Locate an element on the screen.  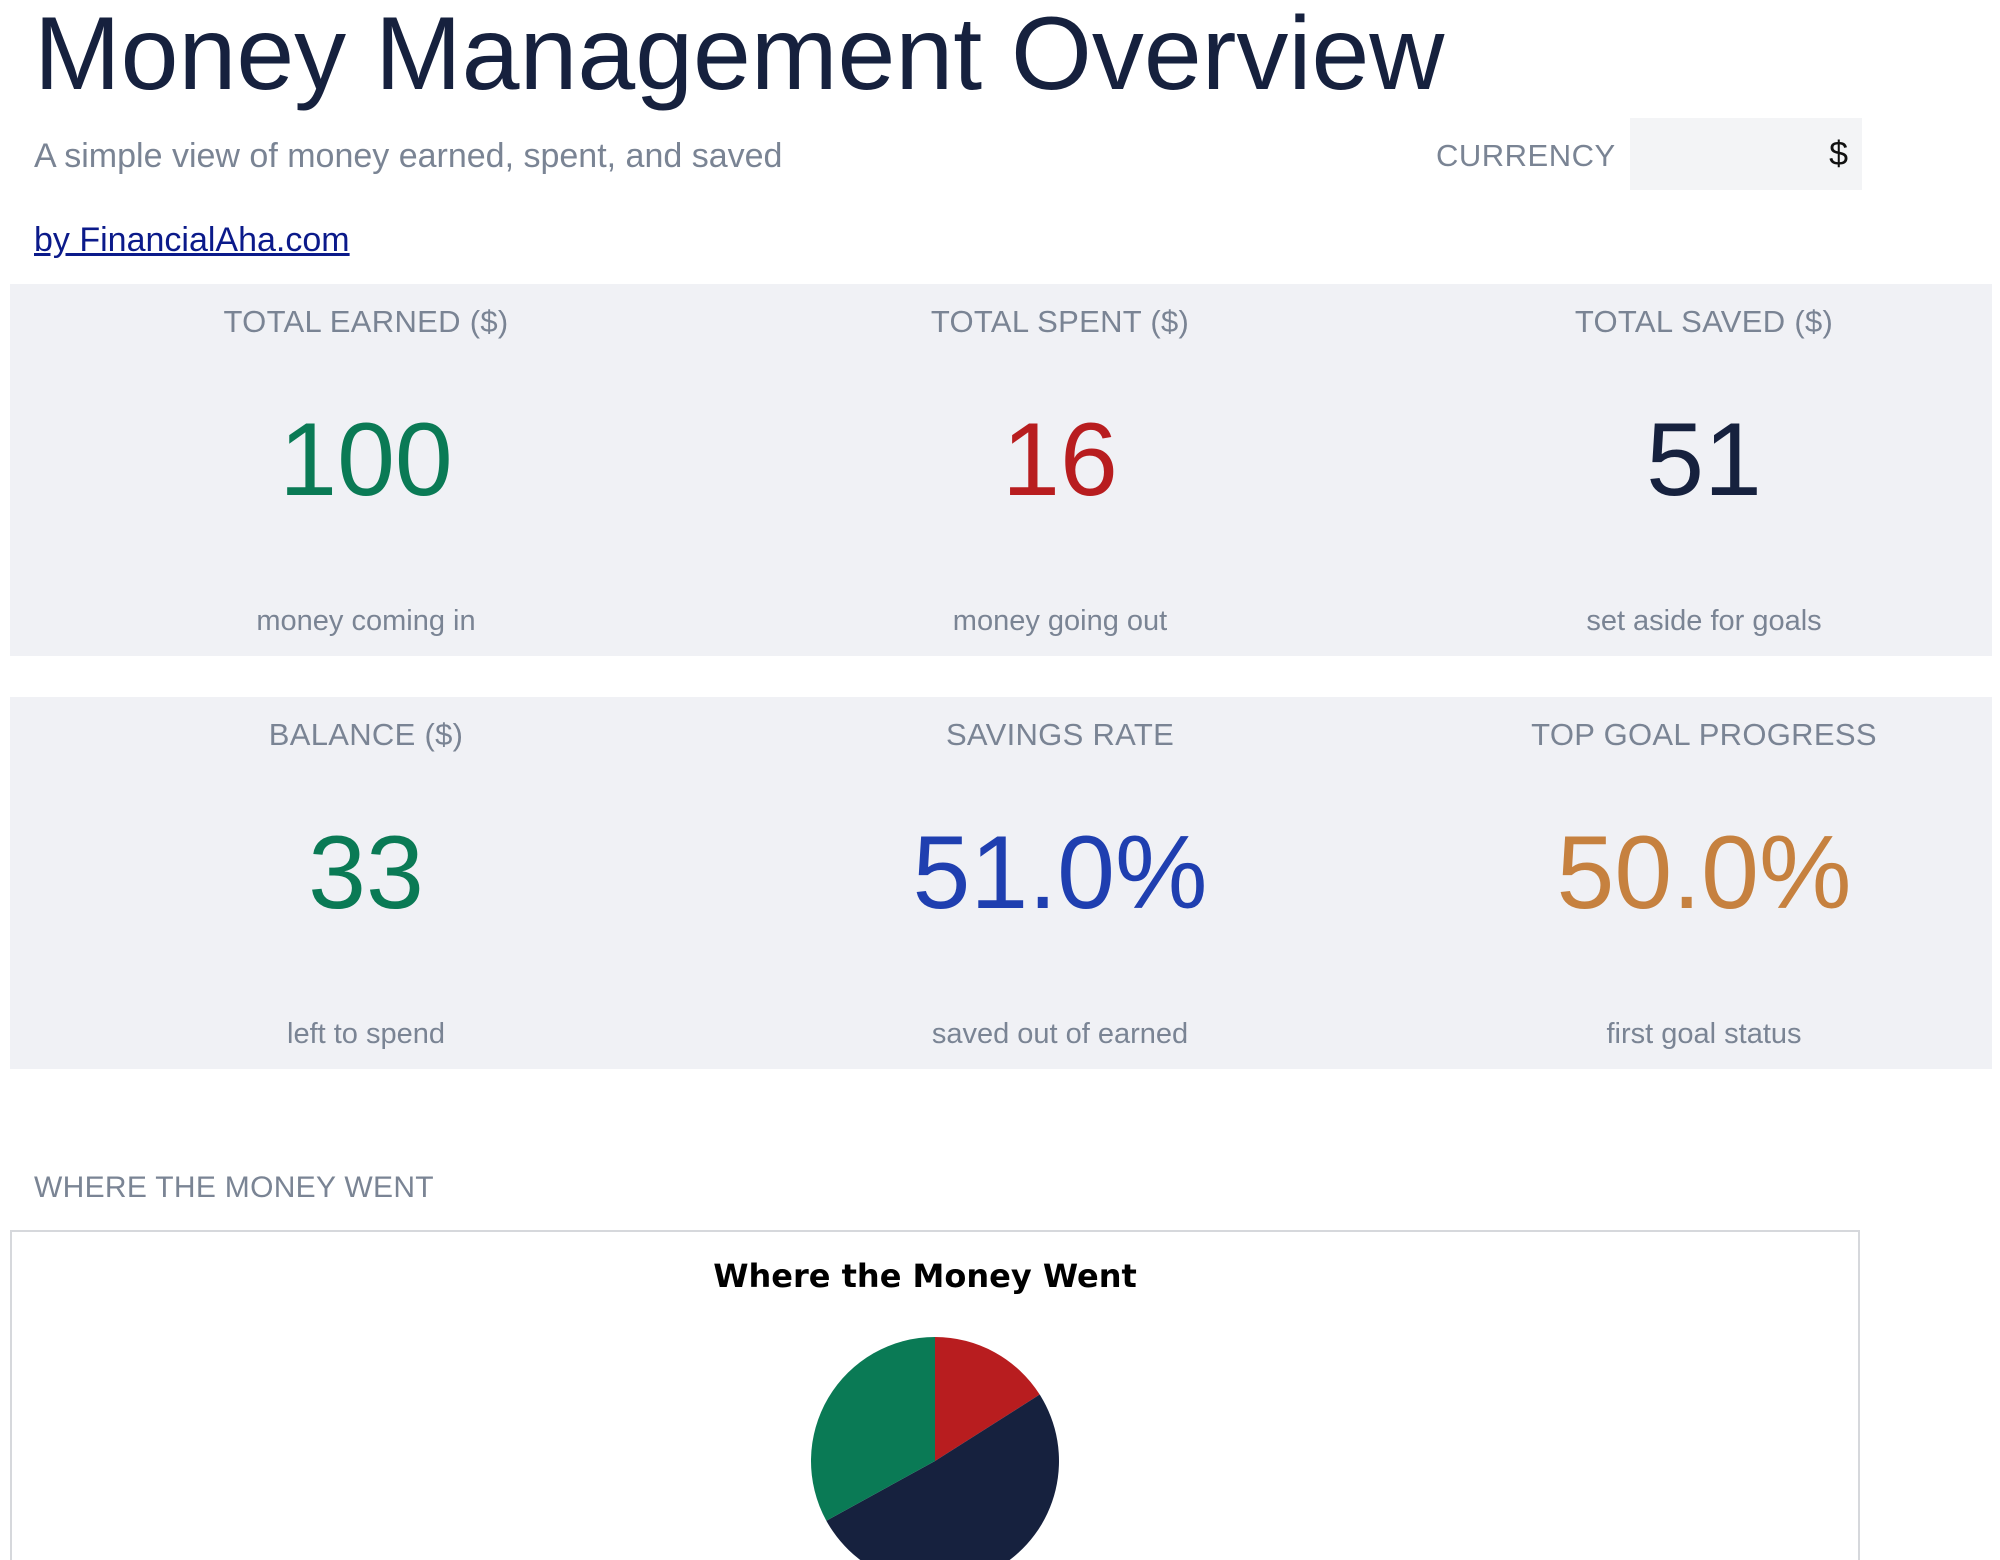
metric-total-saved: TOTAL SAVED ($) 51 set aside for goals is located at coordinates (1687, 470).